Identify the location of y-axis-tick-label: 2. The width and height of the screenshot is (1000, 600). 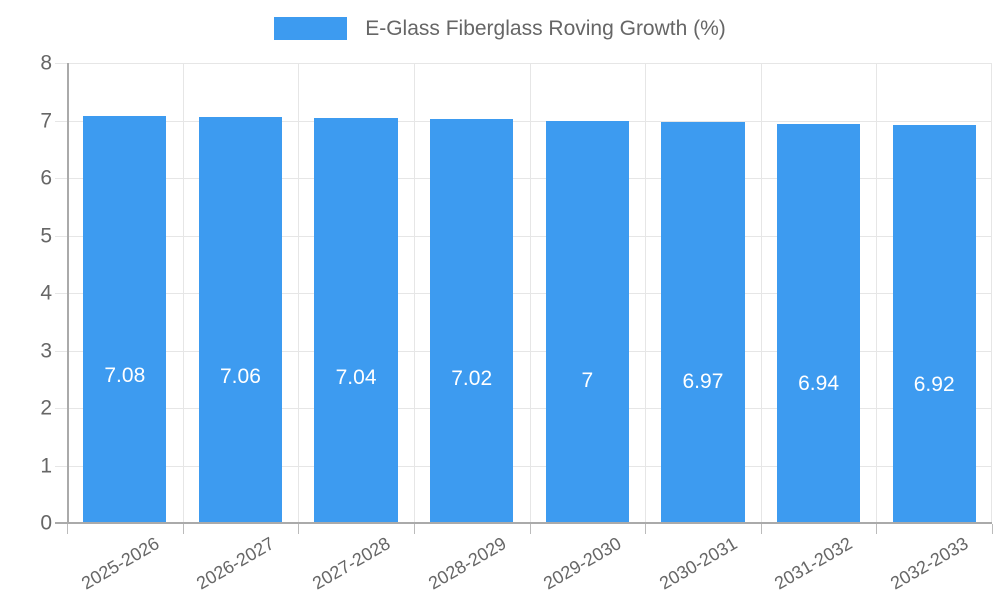
(46, 408).